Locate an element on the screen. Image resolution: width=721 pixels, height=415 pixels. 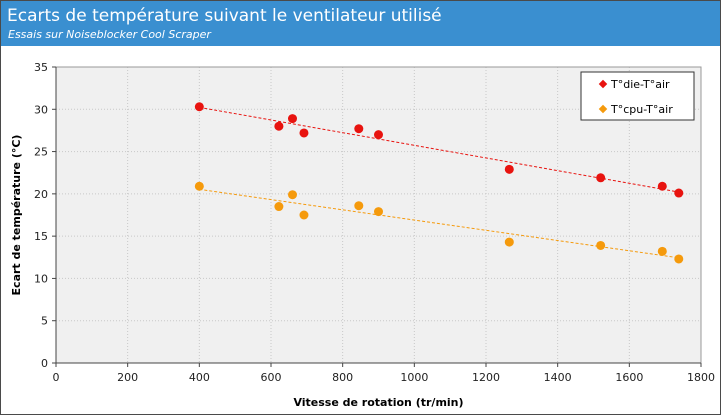
y-tick-label: 10 is located at coordinates (41, 278).